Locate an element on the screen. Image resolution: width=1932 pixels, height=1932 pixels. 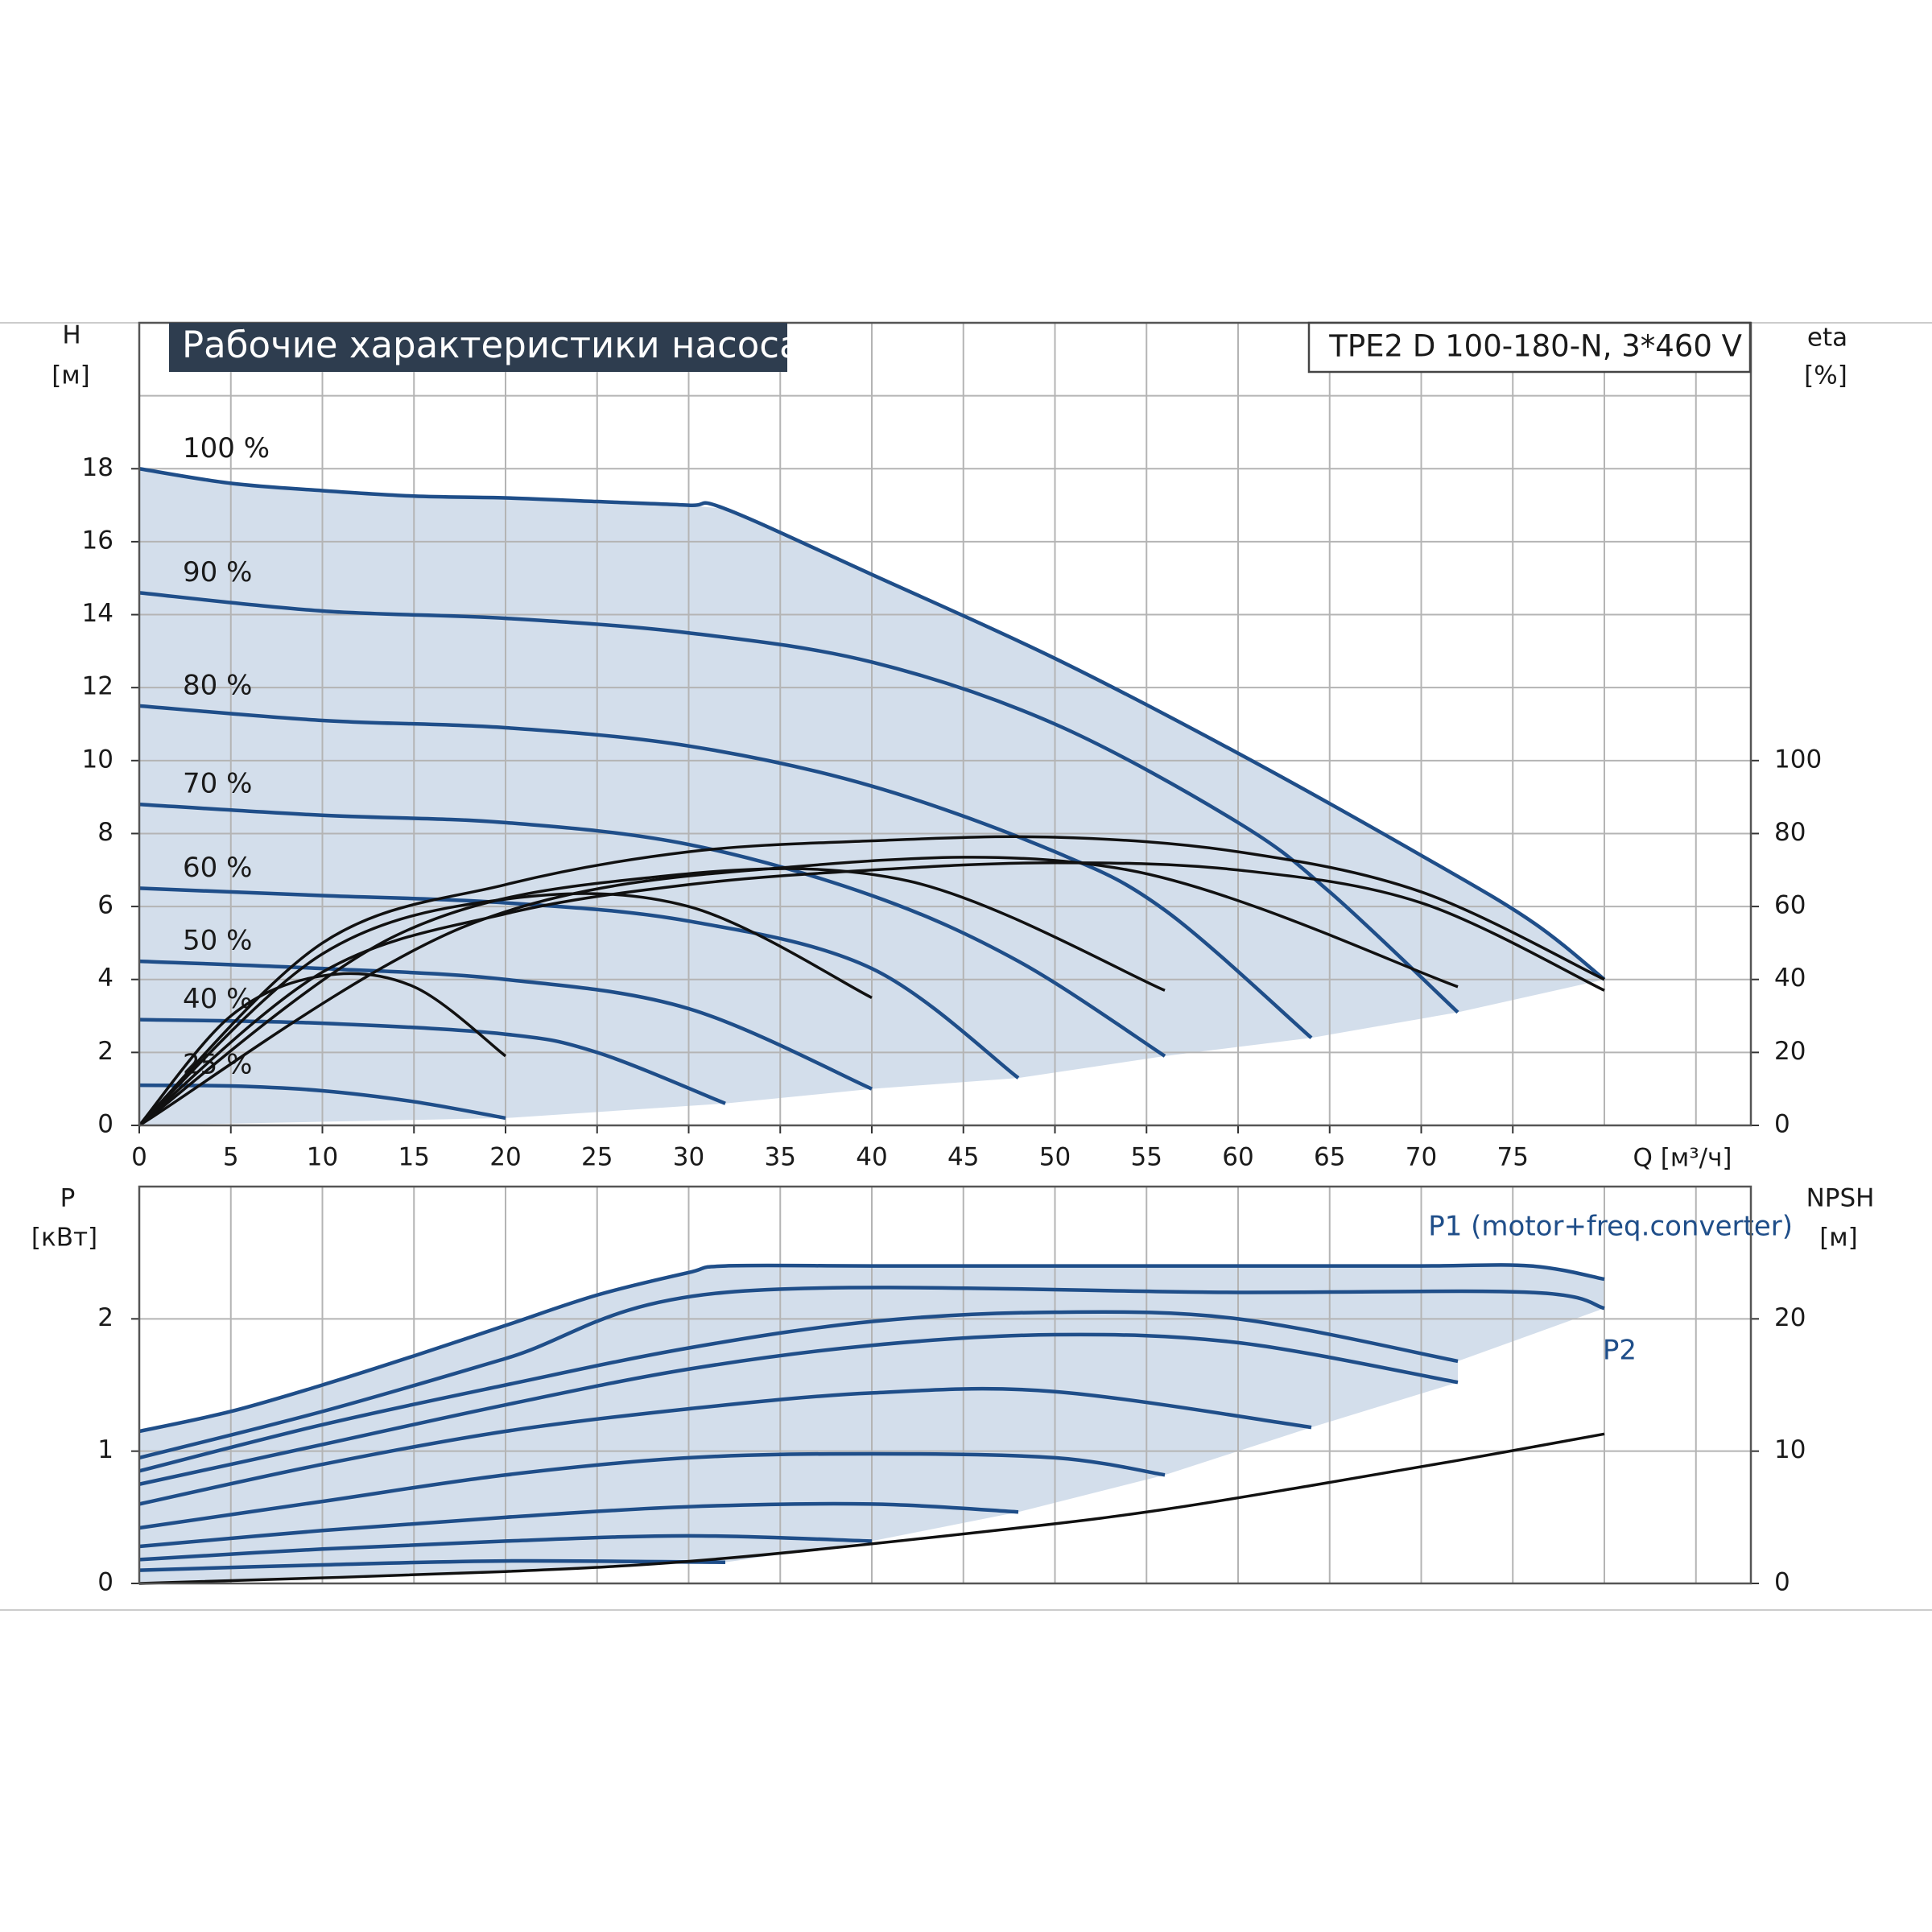
y2-tick-label: 40 is located at coordinates (1790, 978).